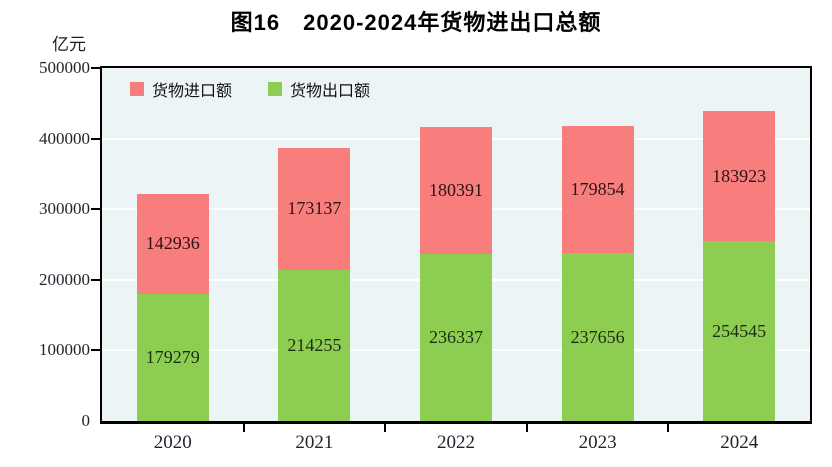 Image resolution: width=832 pixels, height=467 pixels. Describe the element at coordinates (330, 91) in the screenshot. I see `legend-label: 货物出口额` at that location.